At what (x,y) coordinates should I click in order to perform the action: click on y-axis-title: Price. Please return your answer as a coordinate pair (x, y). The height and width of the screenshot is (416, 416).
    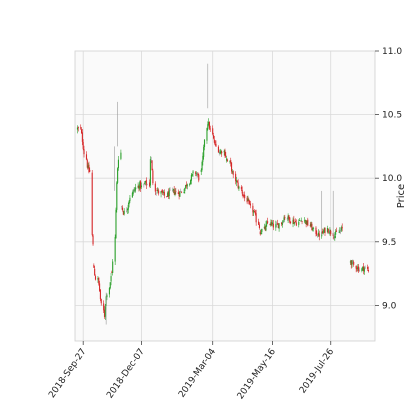
    Looking at the image, I should click on (401, 196).